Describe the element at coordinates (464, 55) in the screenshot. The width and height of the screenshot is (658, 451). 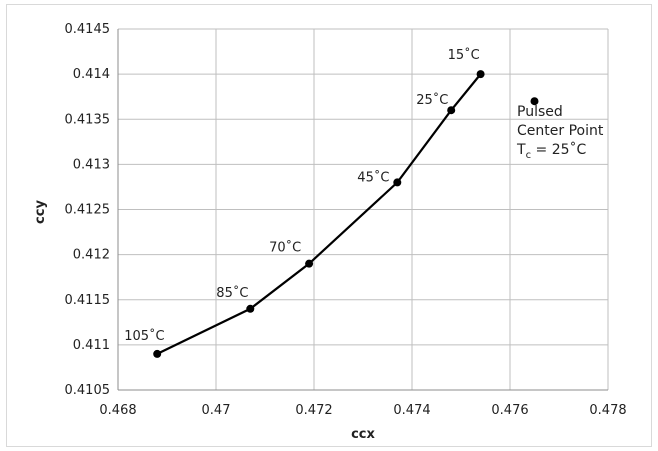
I see `point-label-5: 15˚C` at that location.